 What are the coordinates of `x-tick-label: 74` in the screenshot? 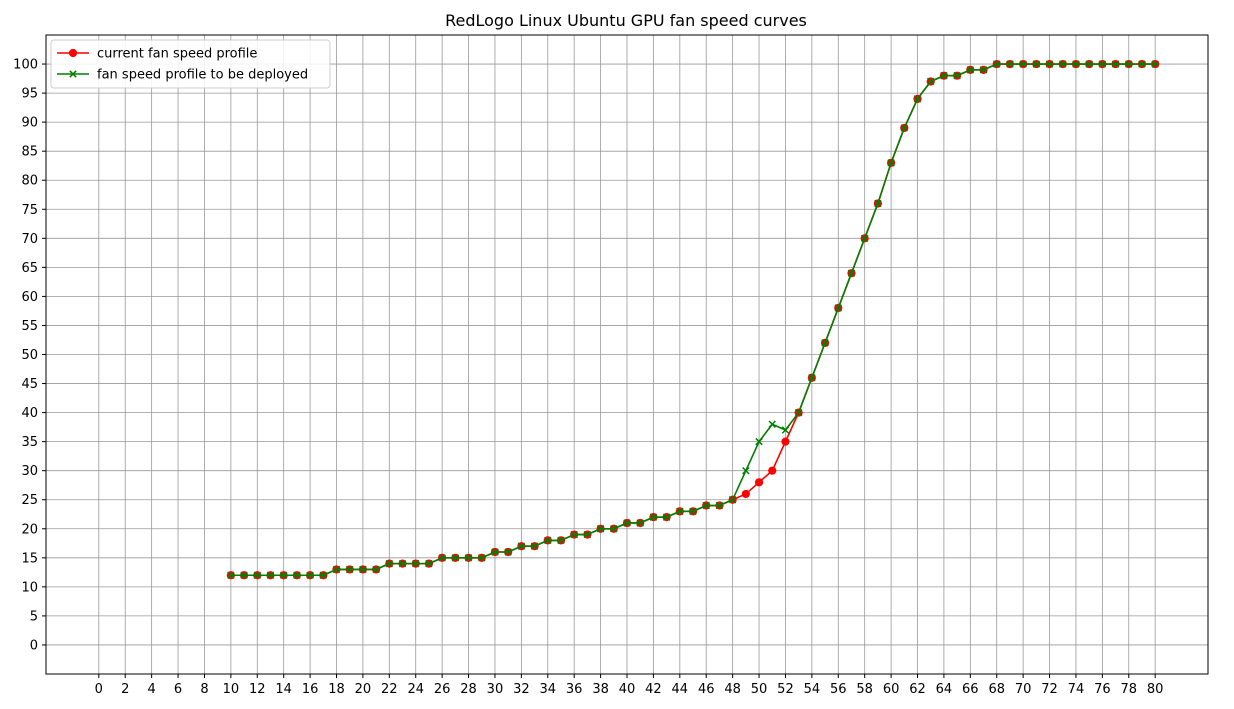 It's located at (1076, 689).